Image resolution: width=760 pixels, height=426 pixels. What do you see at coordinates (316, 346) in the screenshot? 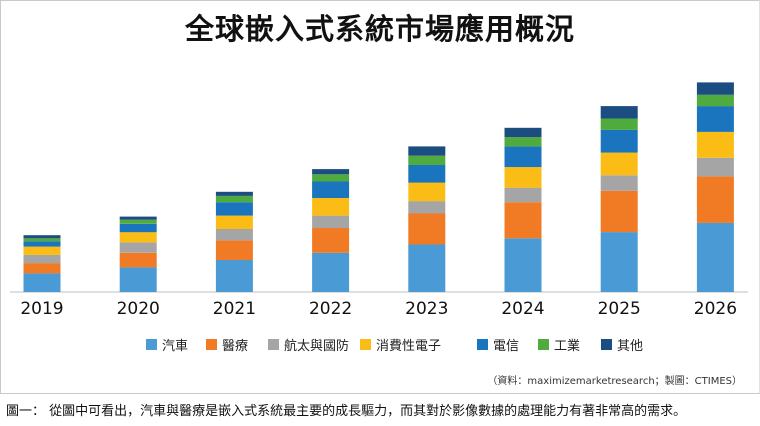
I see `legend-label: 航太與國防` at bounding box center [316, 346].